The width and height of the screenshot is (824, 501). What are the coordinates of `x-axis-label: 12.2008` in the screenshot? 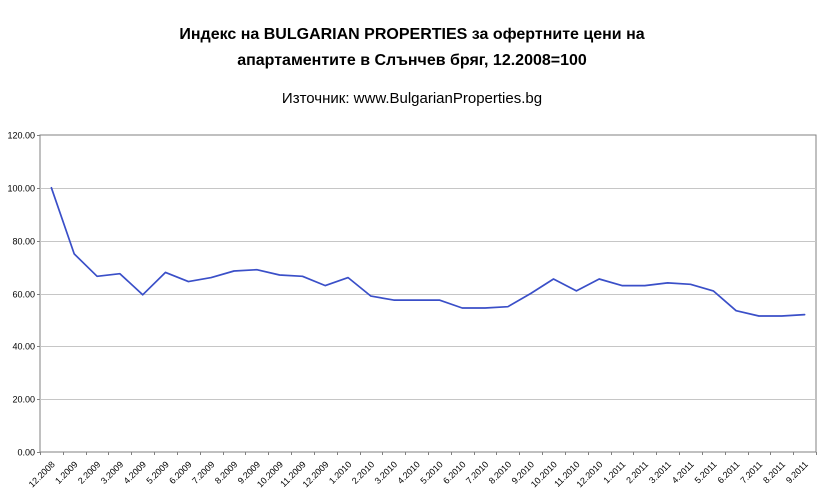 It's located at (42, 474).